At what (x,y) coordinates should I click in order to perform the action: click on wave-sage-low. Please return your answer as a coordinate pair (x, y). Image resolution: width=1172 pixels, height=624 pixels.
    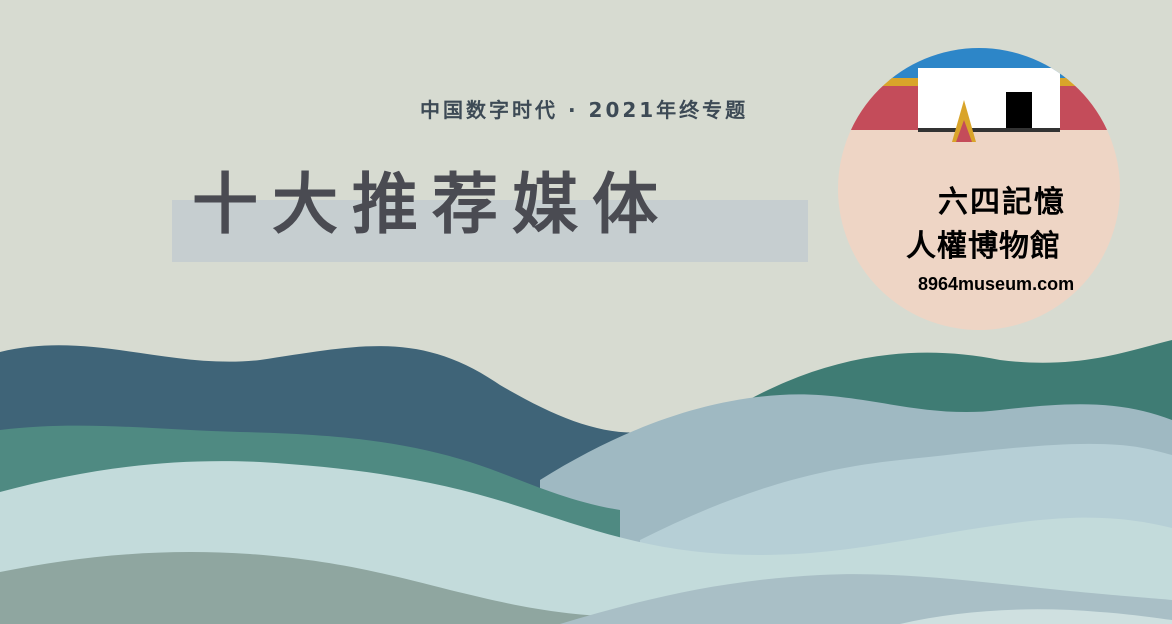
    Looking at the image, I should click on (300, 588).